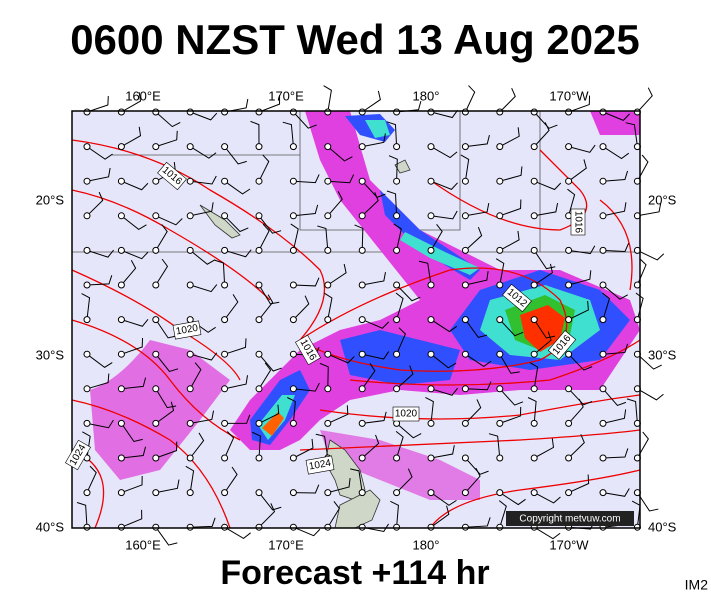 This screenshot has height=600, width=711. Describe the element at coordinates (570, 518) in the screenshot. I see `copyright-box` at that location.